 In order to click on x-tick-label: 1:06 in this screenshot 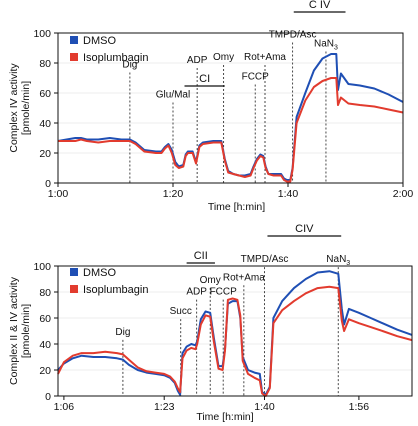, I will do `click(64, 407)`.